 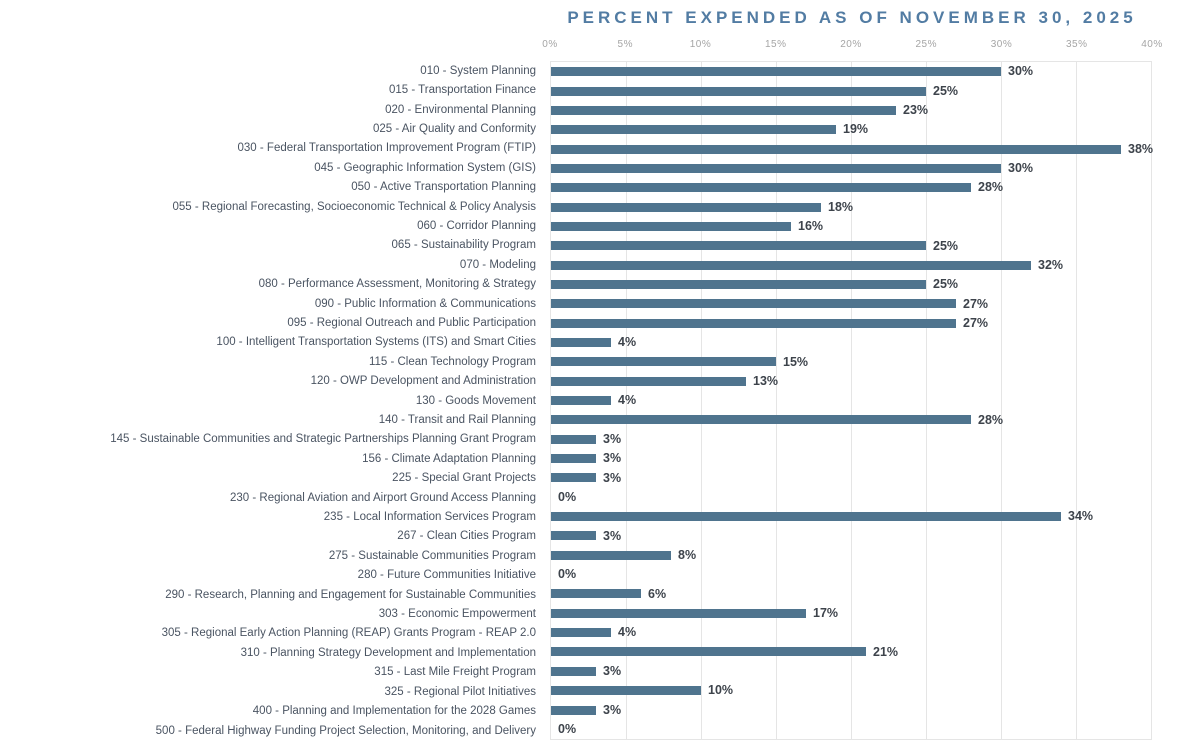 I want to click on category-label: 010 - System Planning, so click(x=478, y=70).